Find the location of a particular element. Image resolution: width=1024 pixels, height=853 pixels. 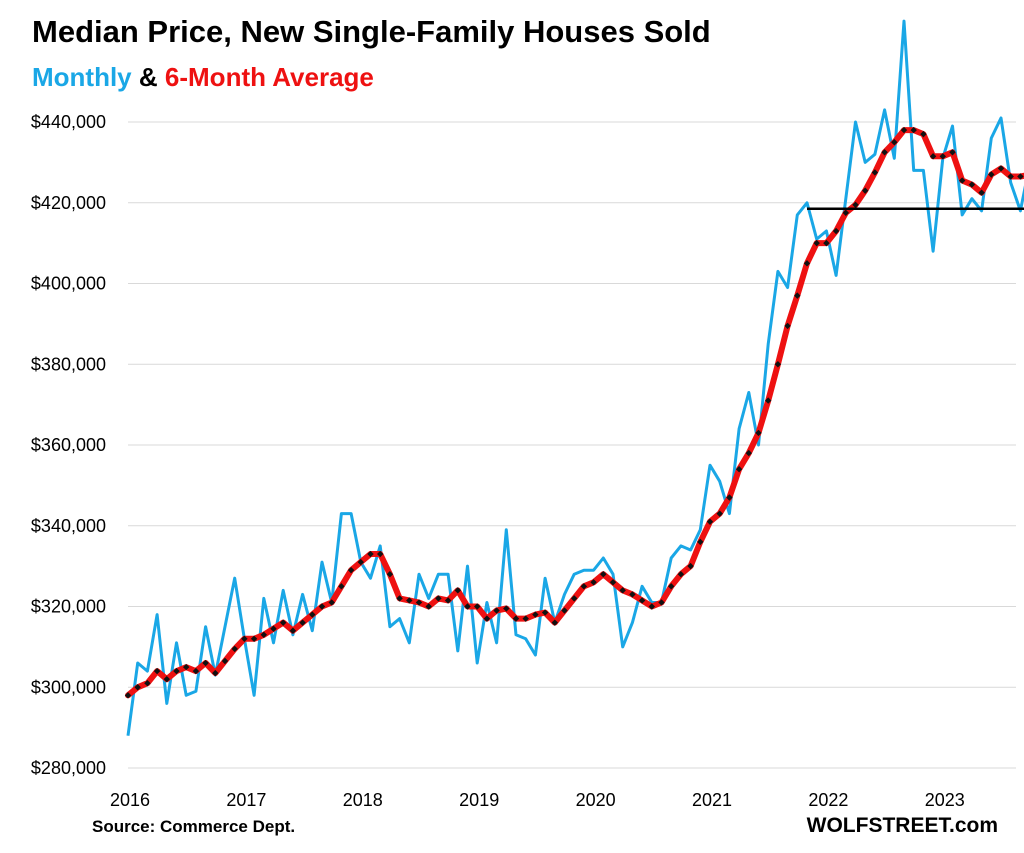

legend-ampersand: & is located at coordinates (148, 77).